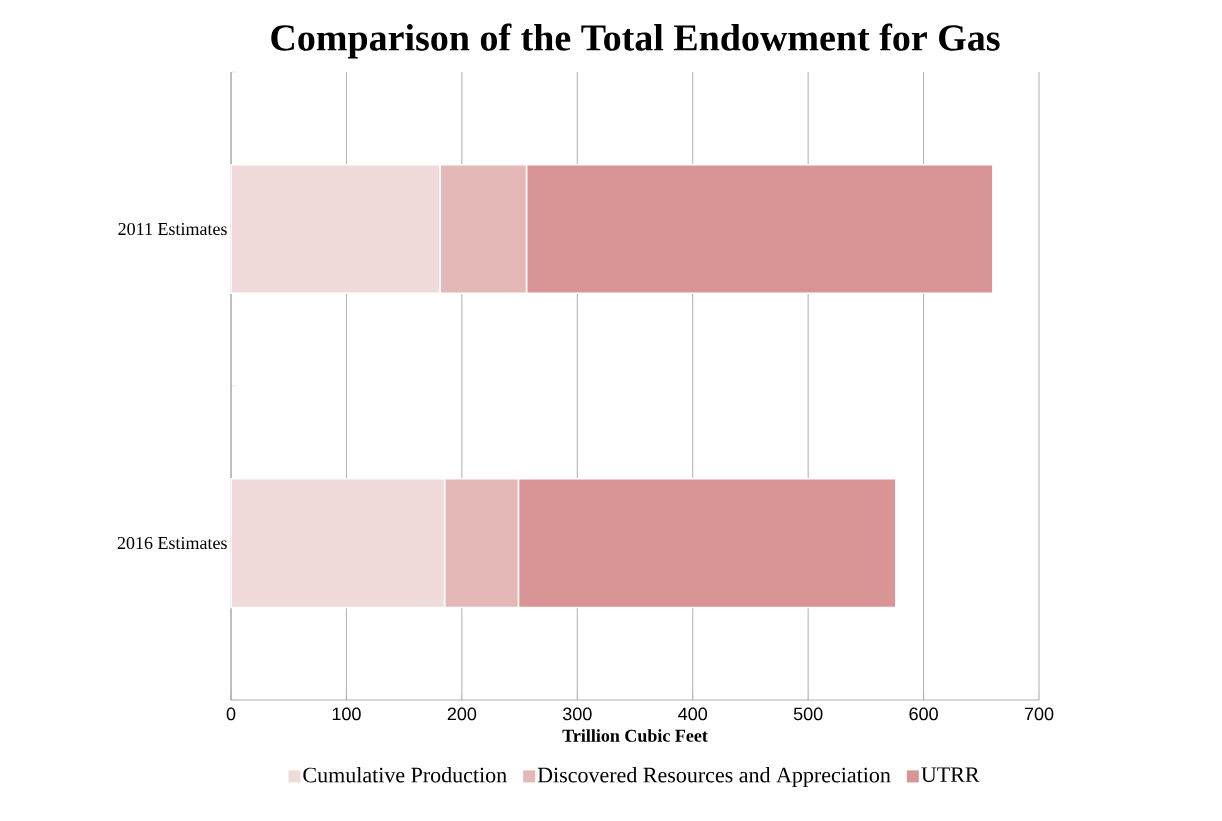 Image resolution: width=1222 pixels, height=821 pixels. I want to click on x-tick-label: 700, so click(1039, 714).